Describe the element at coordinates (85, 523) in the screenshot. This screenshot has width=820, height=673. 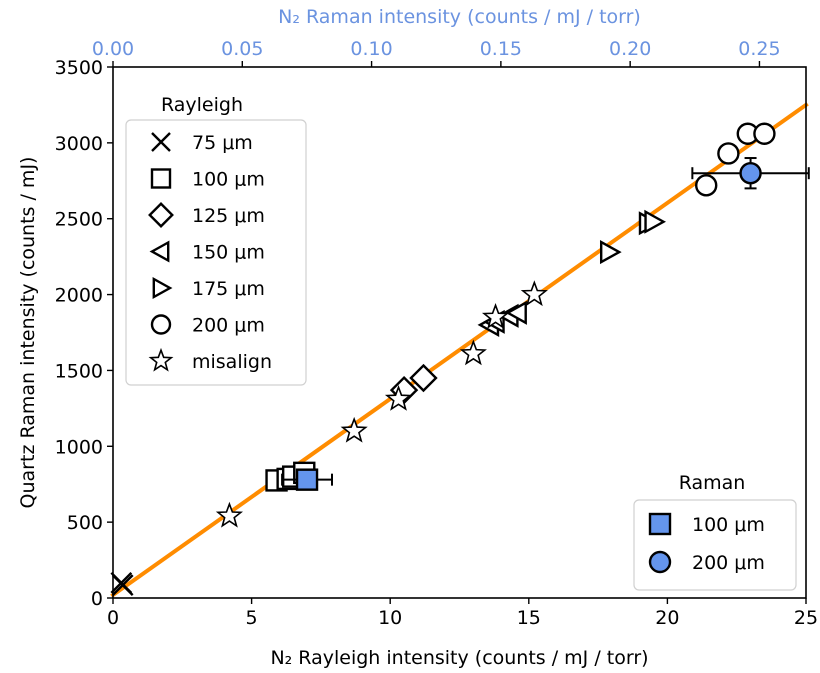
I see `y-tick-label: 500` at that location.